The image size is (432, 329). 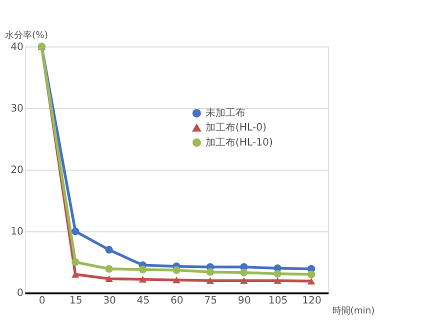 I want to click on x-axis-title: 時間(min), so click(x=353, y=311).